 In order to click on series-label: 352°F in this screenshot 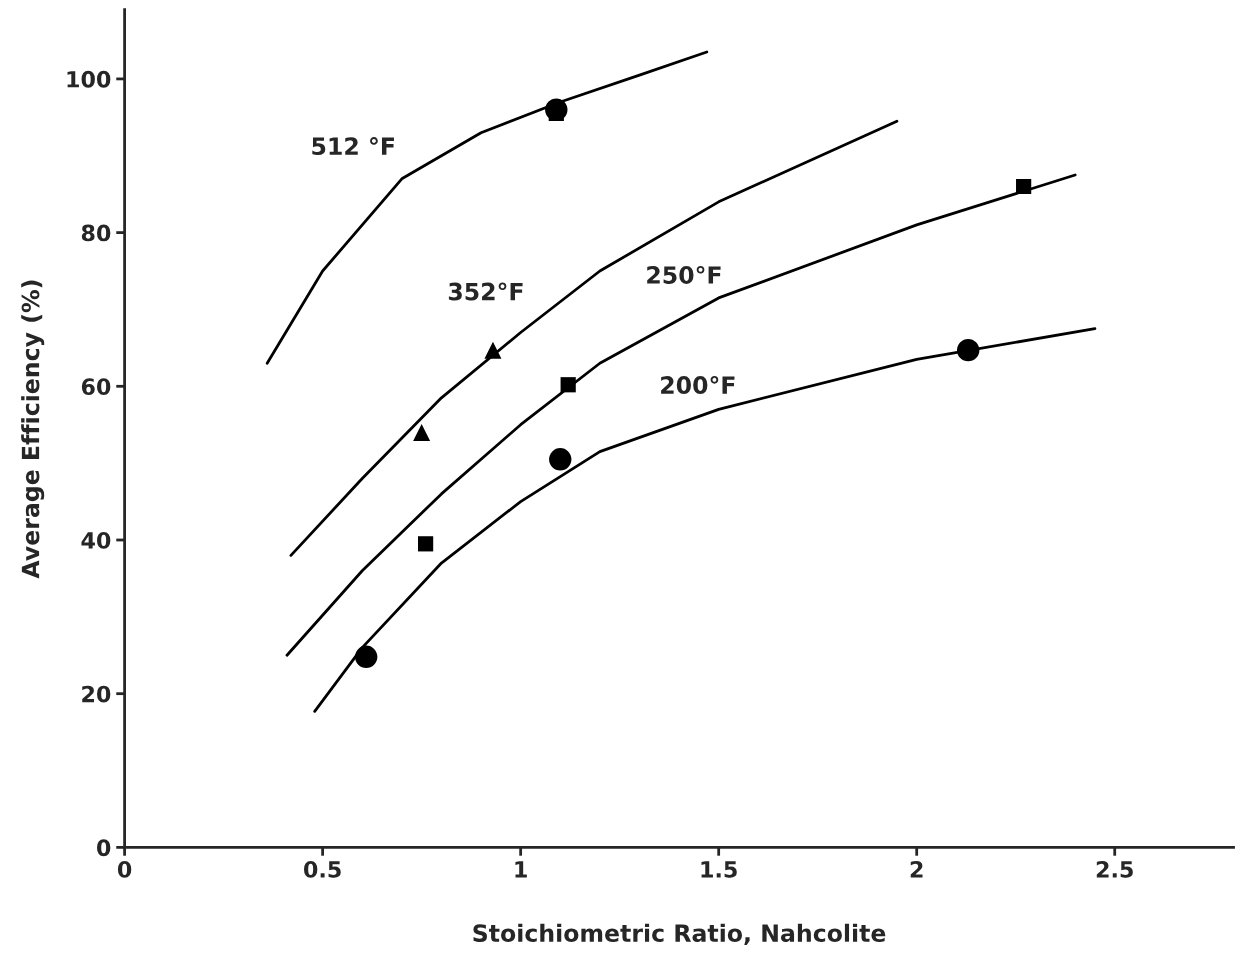, I will do `click(485, 291)`.